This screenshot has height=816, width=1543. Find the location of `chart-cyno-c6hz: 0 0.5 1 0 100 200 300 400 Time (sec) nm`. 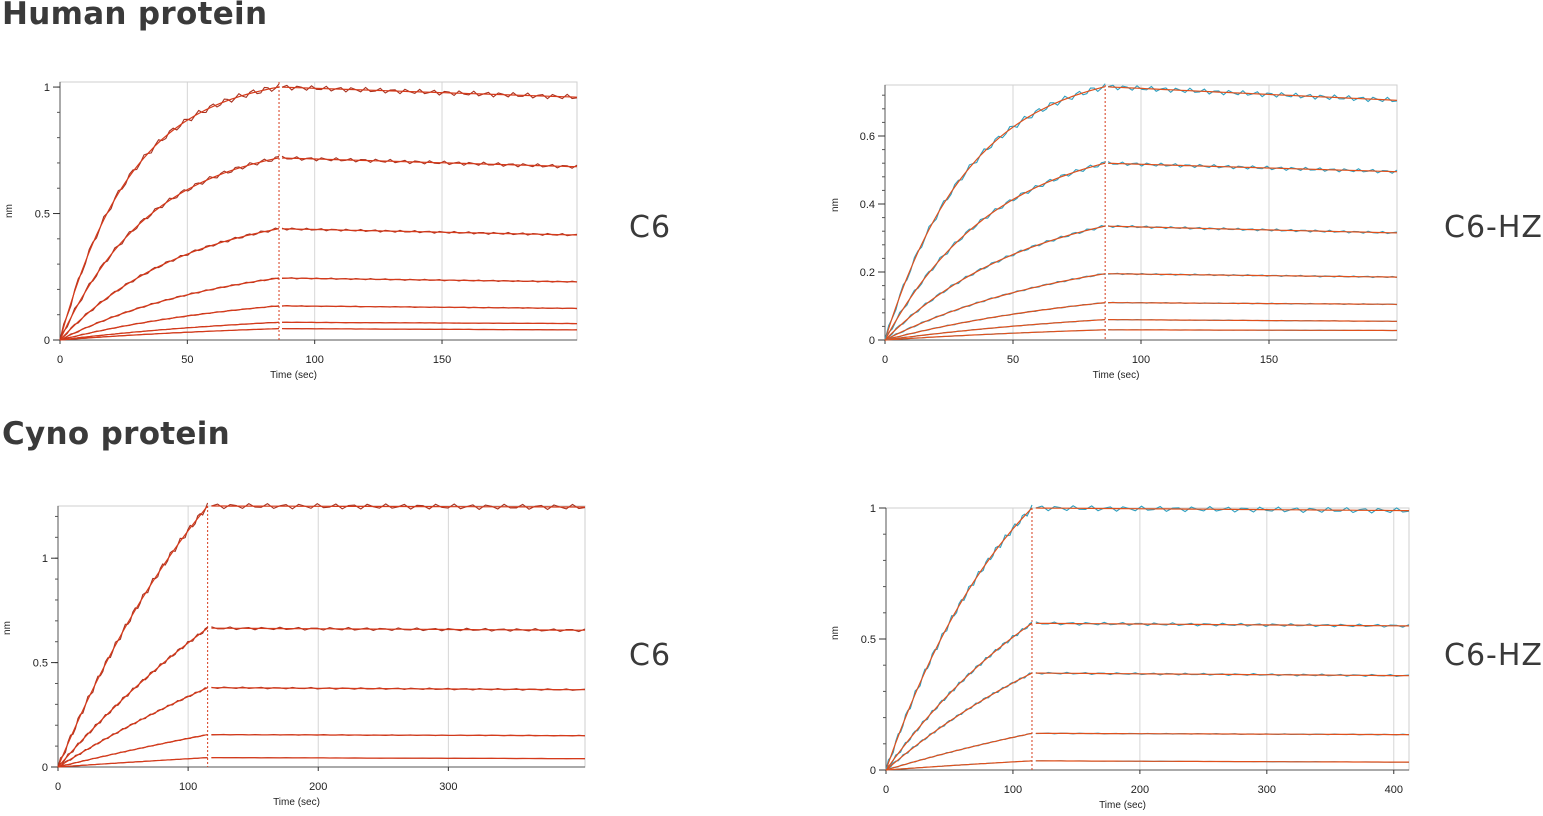

chart-cyno-c6hz: 0 0.5 1 0 100 200 300 400 Time (sec) nm is located at coordinates (1120, 657).